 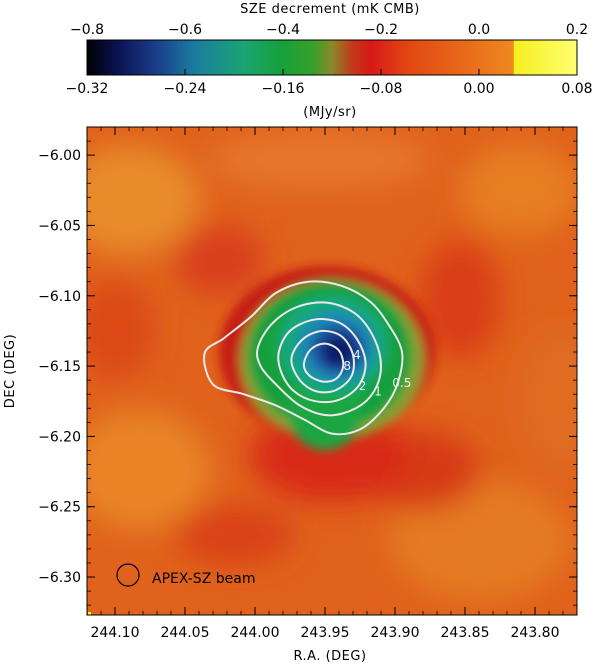 I want to click on y-tick-label: −6.15, so click(x=59, y=367).